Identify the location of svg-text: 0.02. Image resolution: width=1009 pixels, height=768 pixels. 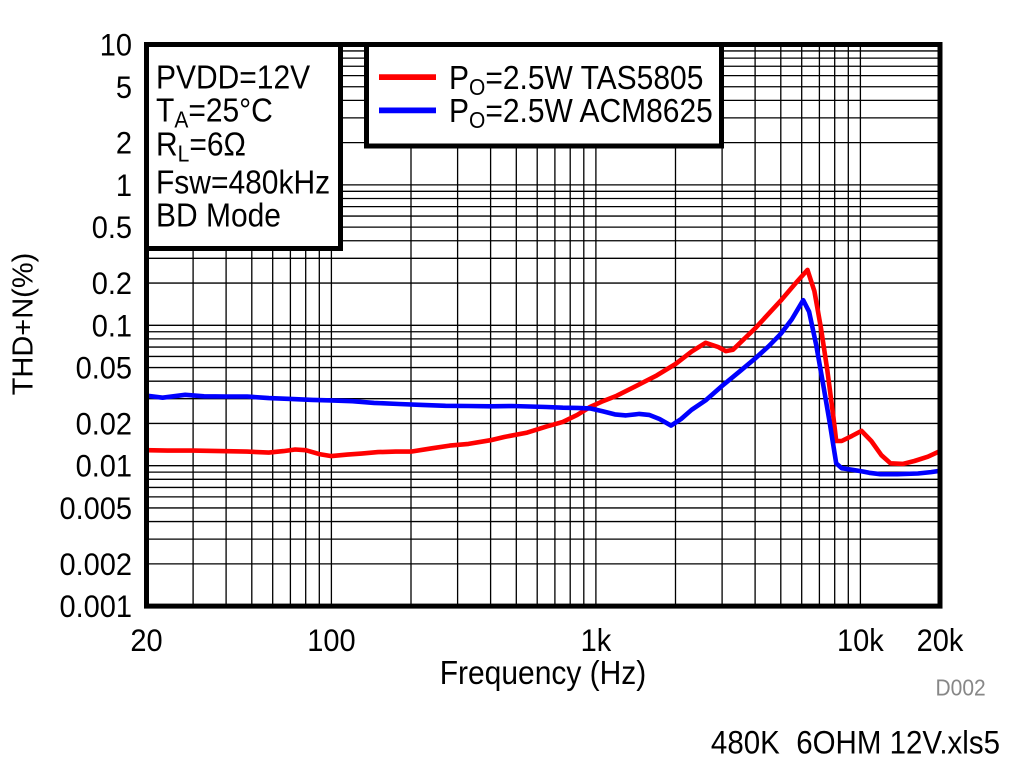
(104, 424).